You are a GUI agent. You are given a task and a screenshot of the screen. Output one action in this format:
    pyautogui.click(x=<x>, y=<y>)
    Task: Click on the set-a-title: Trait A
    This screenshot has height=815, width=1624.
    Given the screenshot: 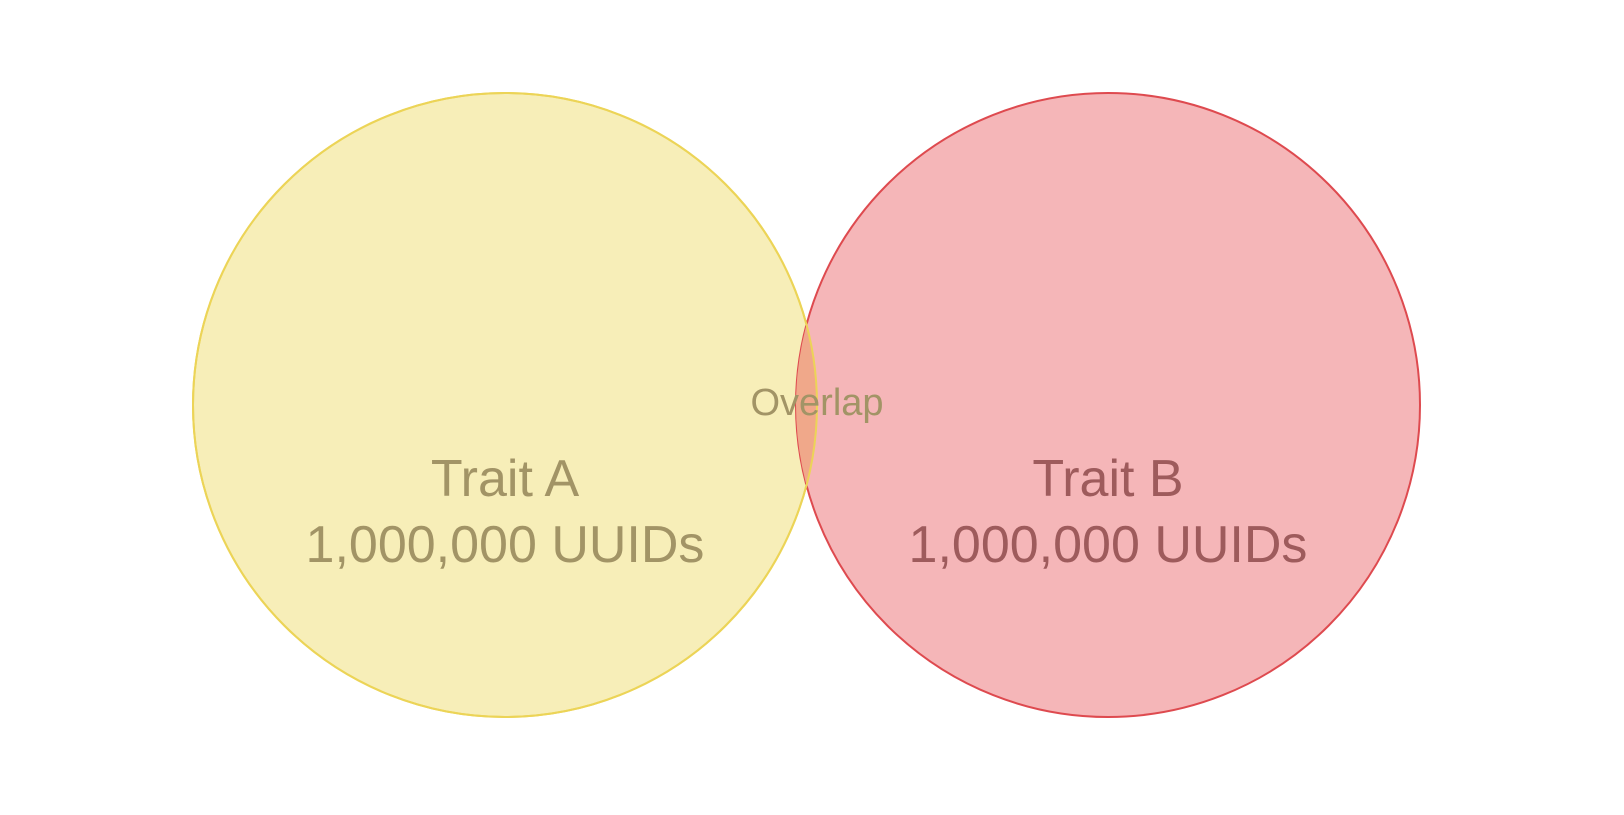 What is the action you would take?
    pyautogui.click(x=505, y=479)
    